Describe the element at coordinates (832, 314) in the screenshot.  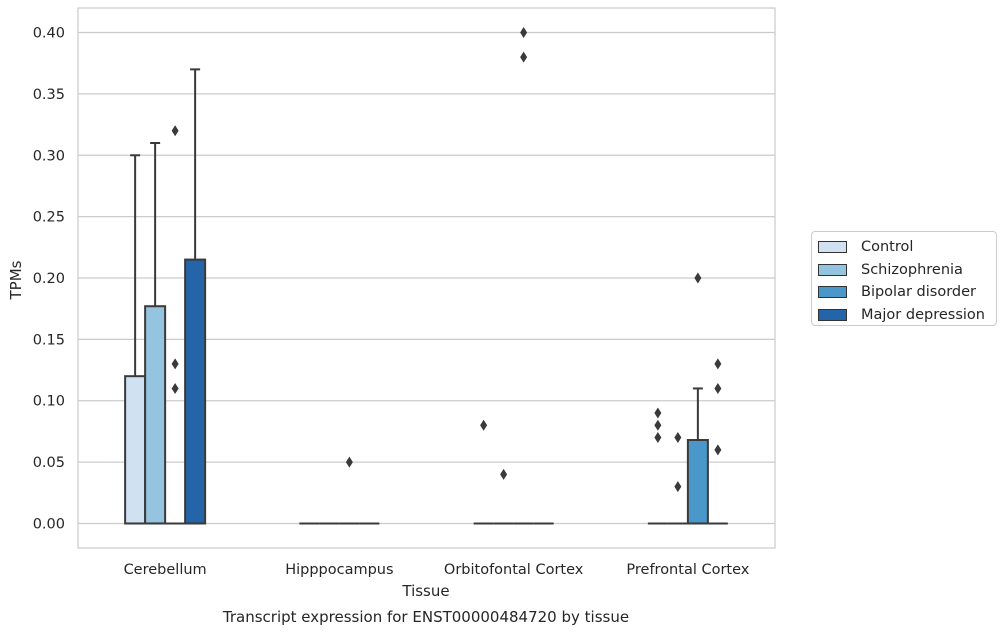
I see `legend-swatch-major-depression` at that location.